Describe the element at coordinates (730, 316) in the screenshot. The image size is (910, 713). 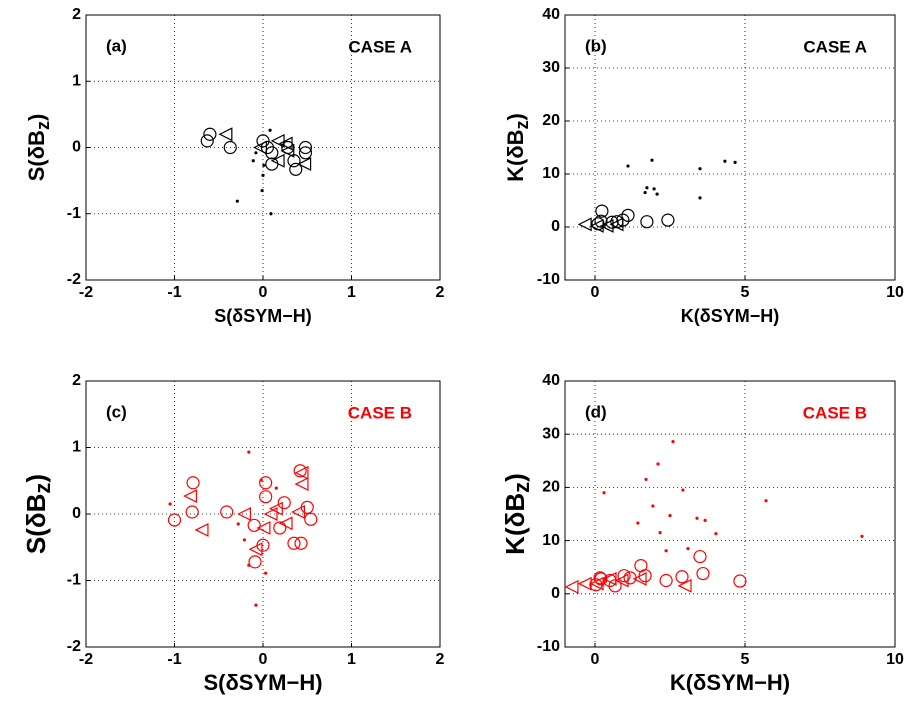
I see `x-axis-label: K(δSYM−H)` at that location.